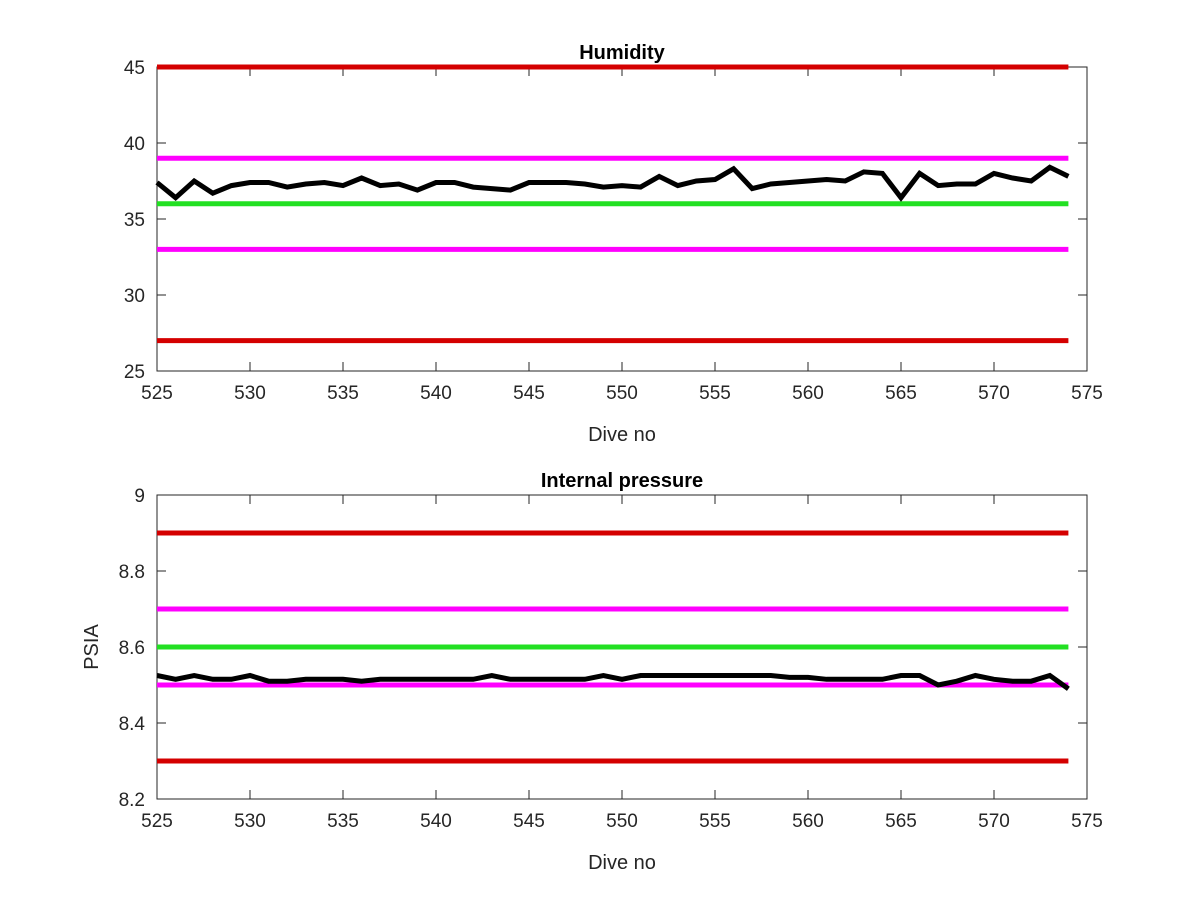  Describe the element at coordinates (134, 220) in the screenshot. I see `y-tick-label: 35` at that location.